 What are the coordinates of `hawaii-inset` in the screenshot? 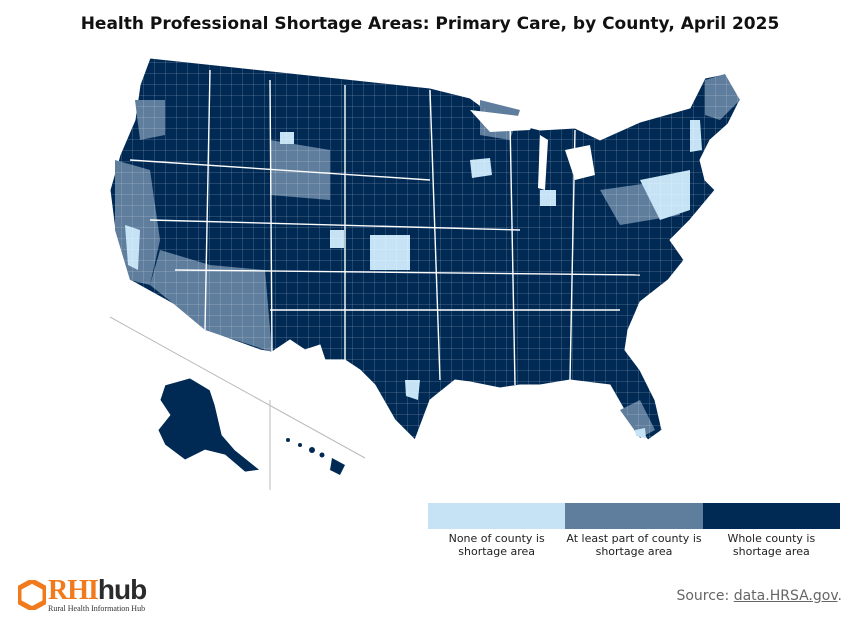 It's located at (315, 456).